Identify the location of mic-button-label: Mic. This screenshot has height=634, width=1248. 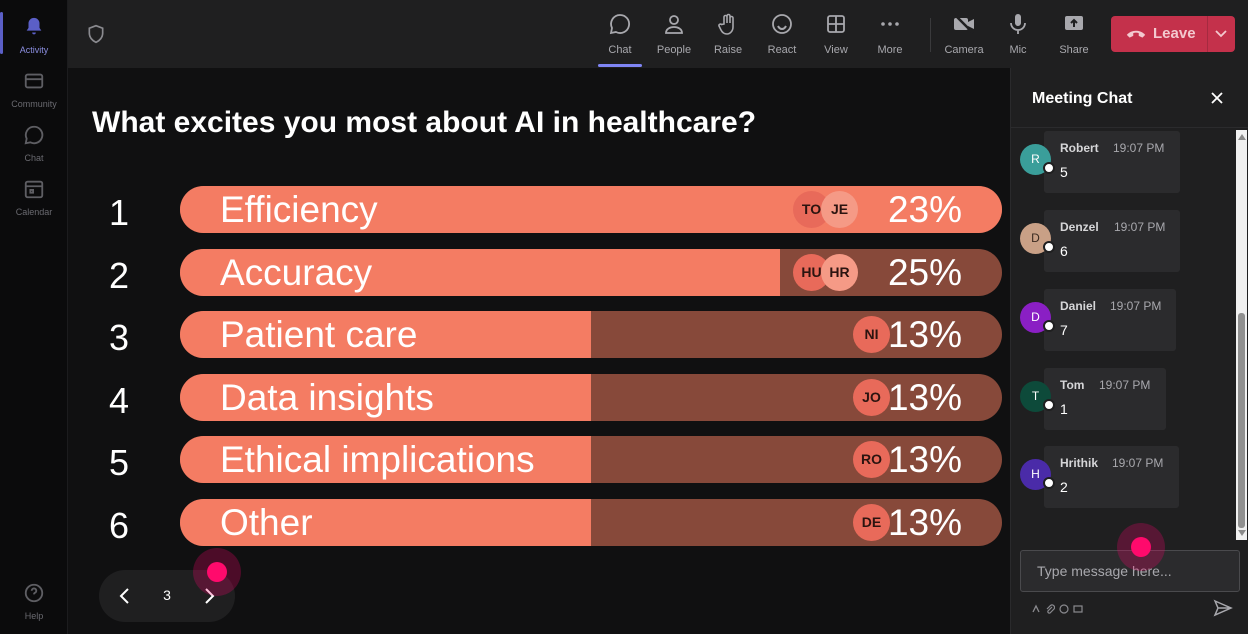
(1018, 50).